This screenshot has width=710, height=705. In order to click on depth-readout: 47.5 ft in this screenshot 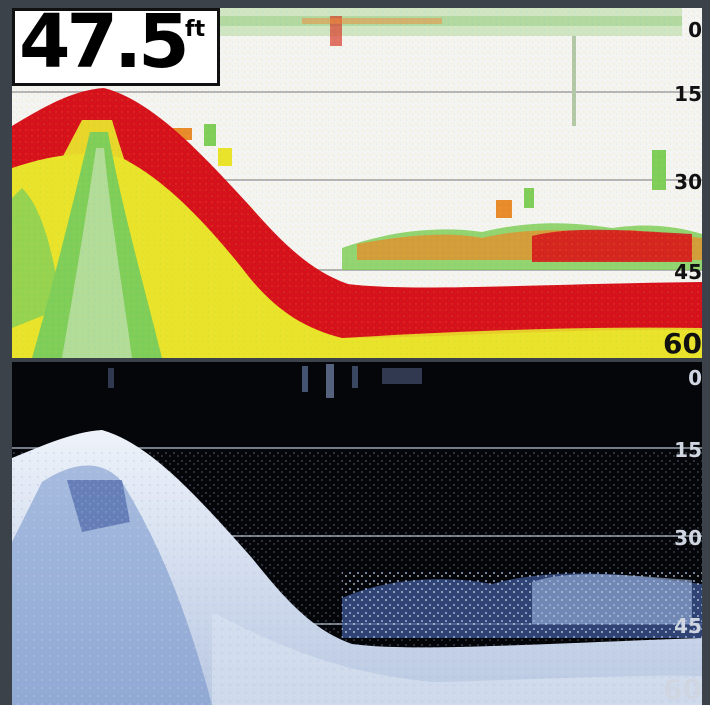, I will do `click(116, 47)`.